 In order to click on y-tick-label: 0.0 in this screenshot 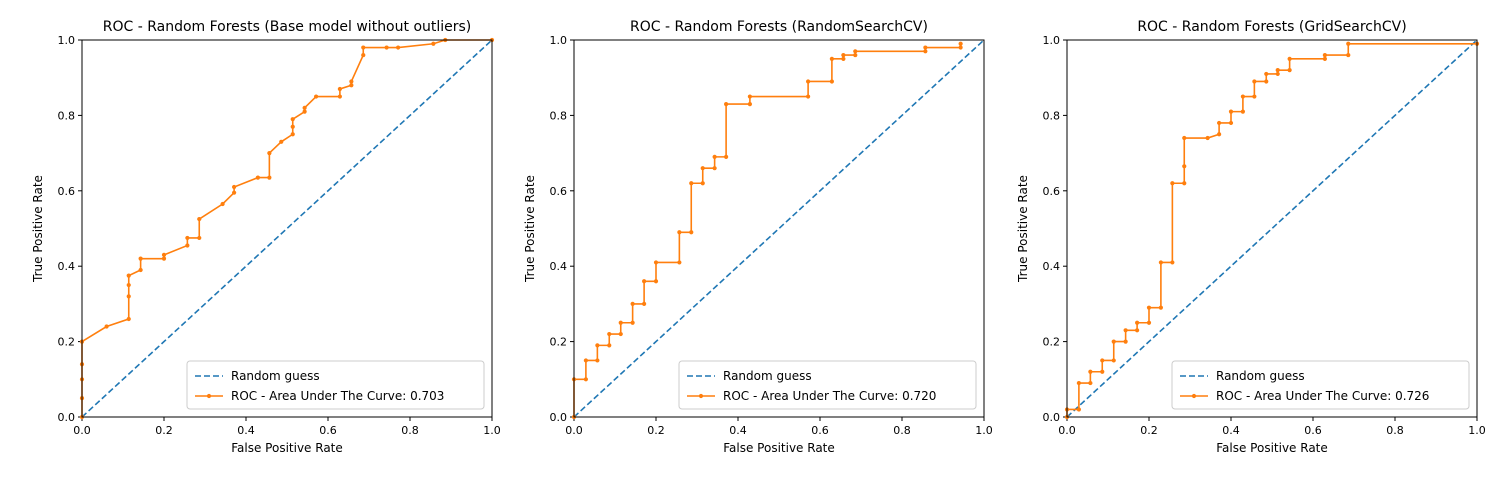, I will do `click(559, 417)`.